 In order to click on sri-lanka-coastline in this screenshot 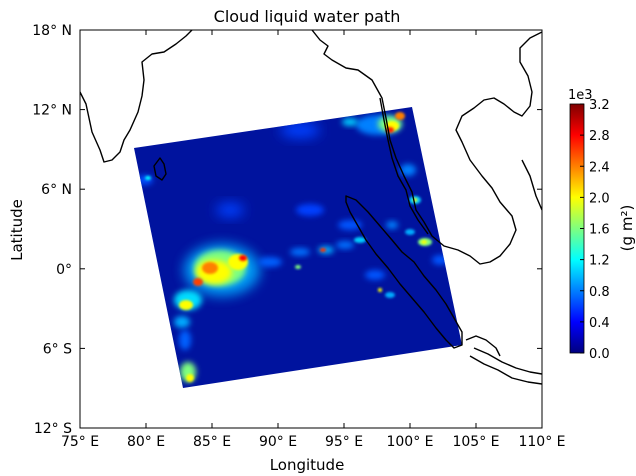, I will do `click(160, 169)`.